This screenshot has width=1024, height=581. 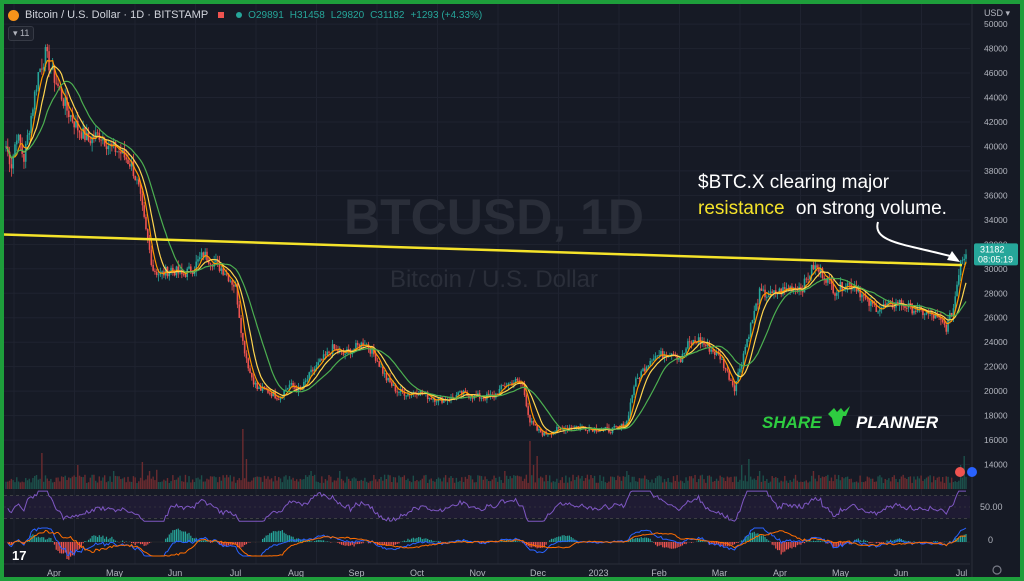 I want to click on flag-icon, so click(x=221, y=15).